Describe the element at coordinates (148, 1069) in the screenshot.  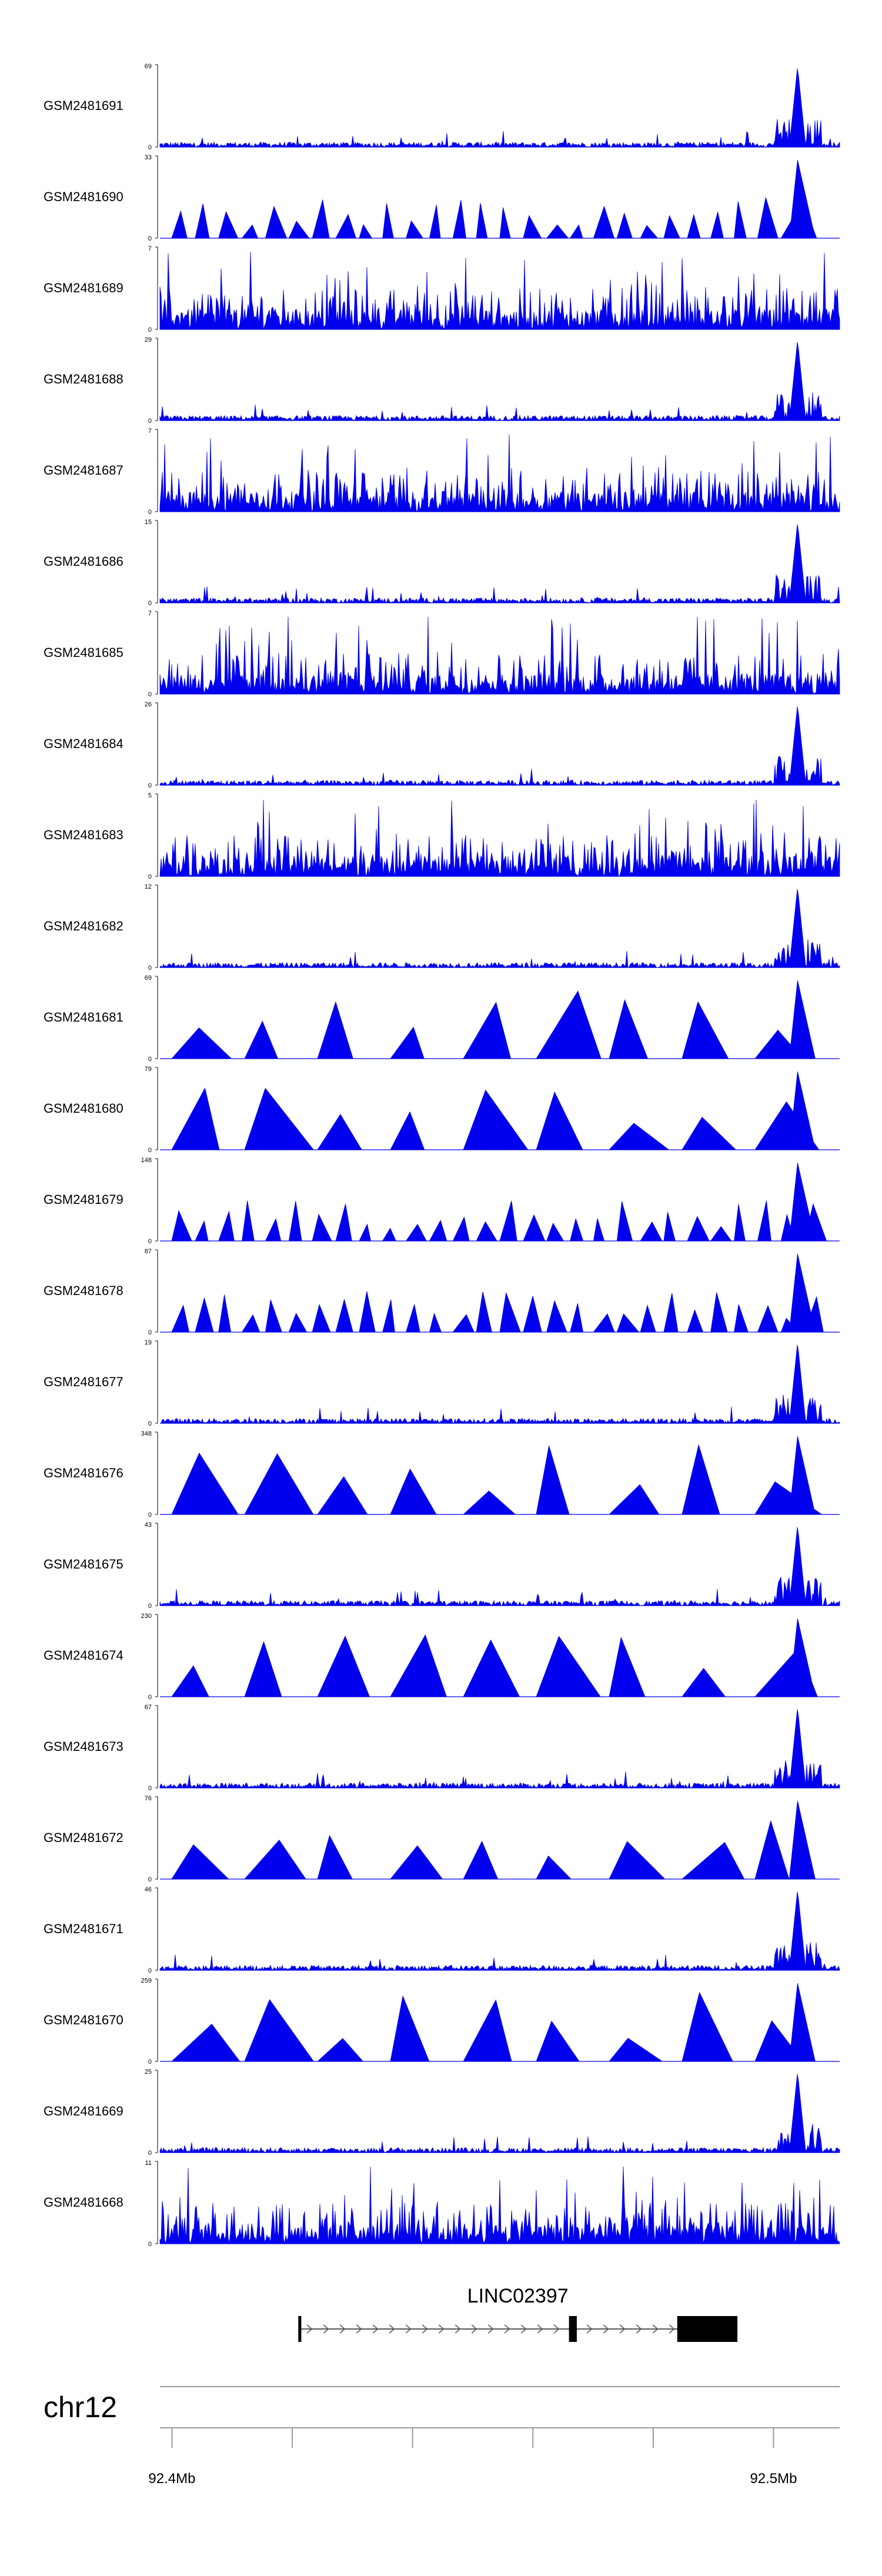
I see `y-max-label: 79` at that location.